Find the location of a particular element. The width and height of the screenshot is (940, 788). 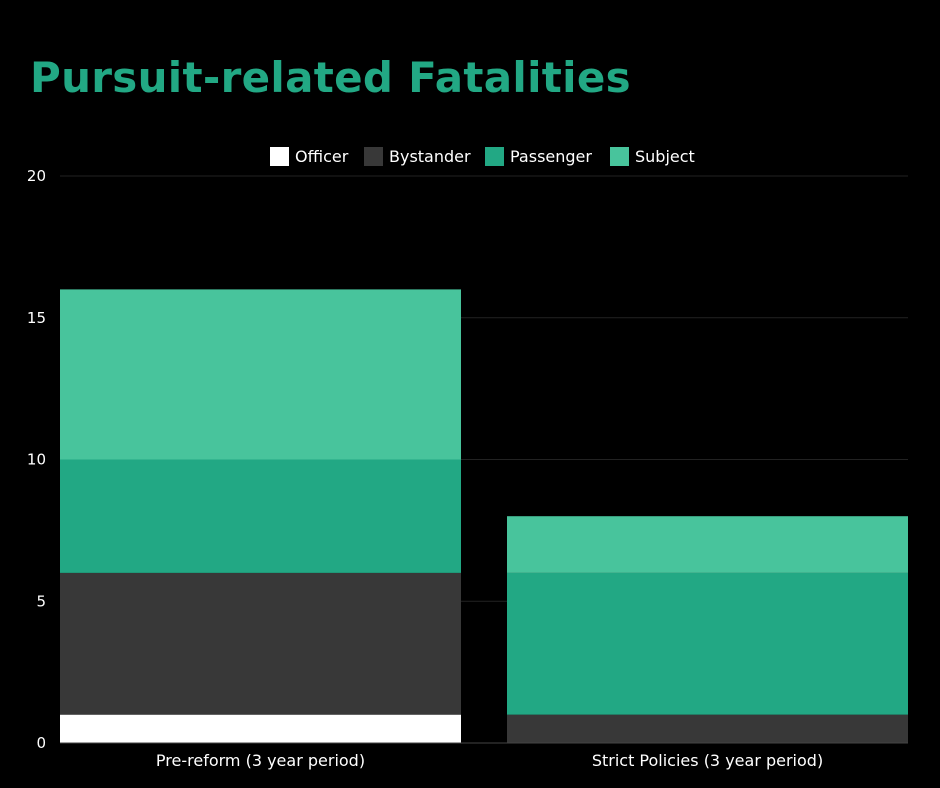

legend-label-bystander: Bystander is located at coordinates (430, 156).